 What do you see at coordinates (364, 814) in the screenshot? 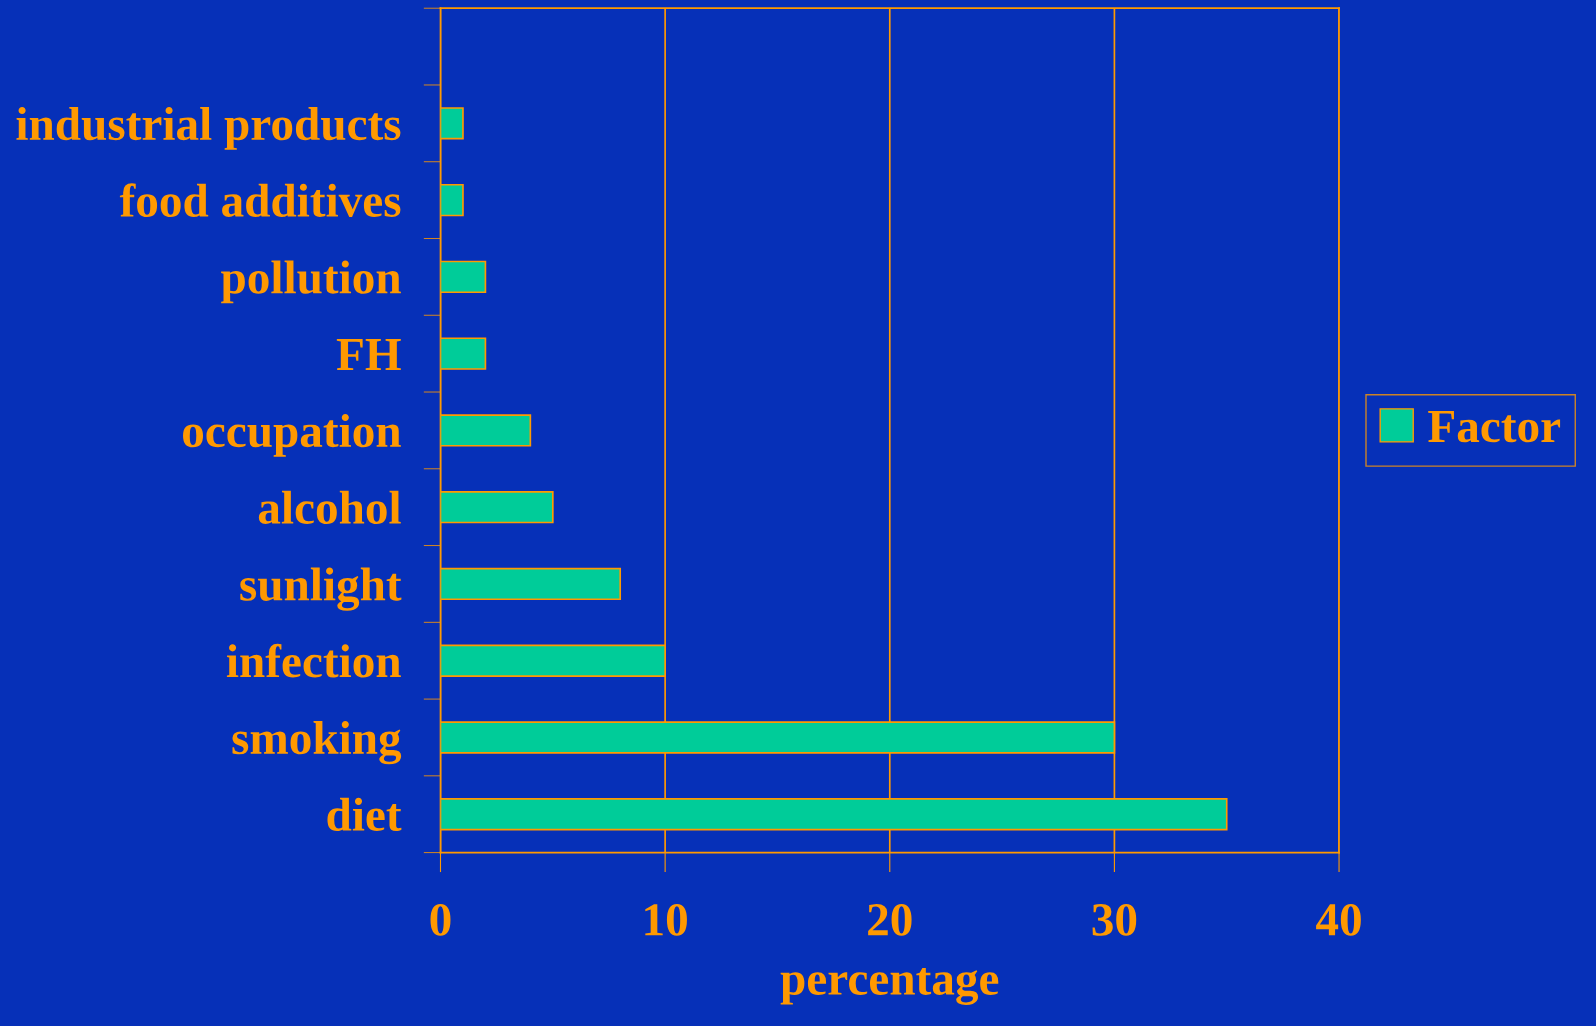
I see `y-tick-label: diet` at bounding box center [364, 814].